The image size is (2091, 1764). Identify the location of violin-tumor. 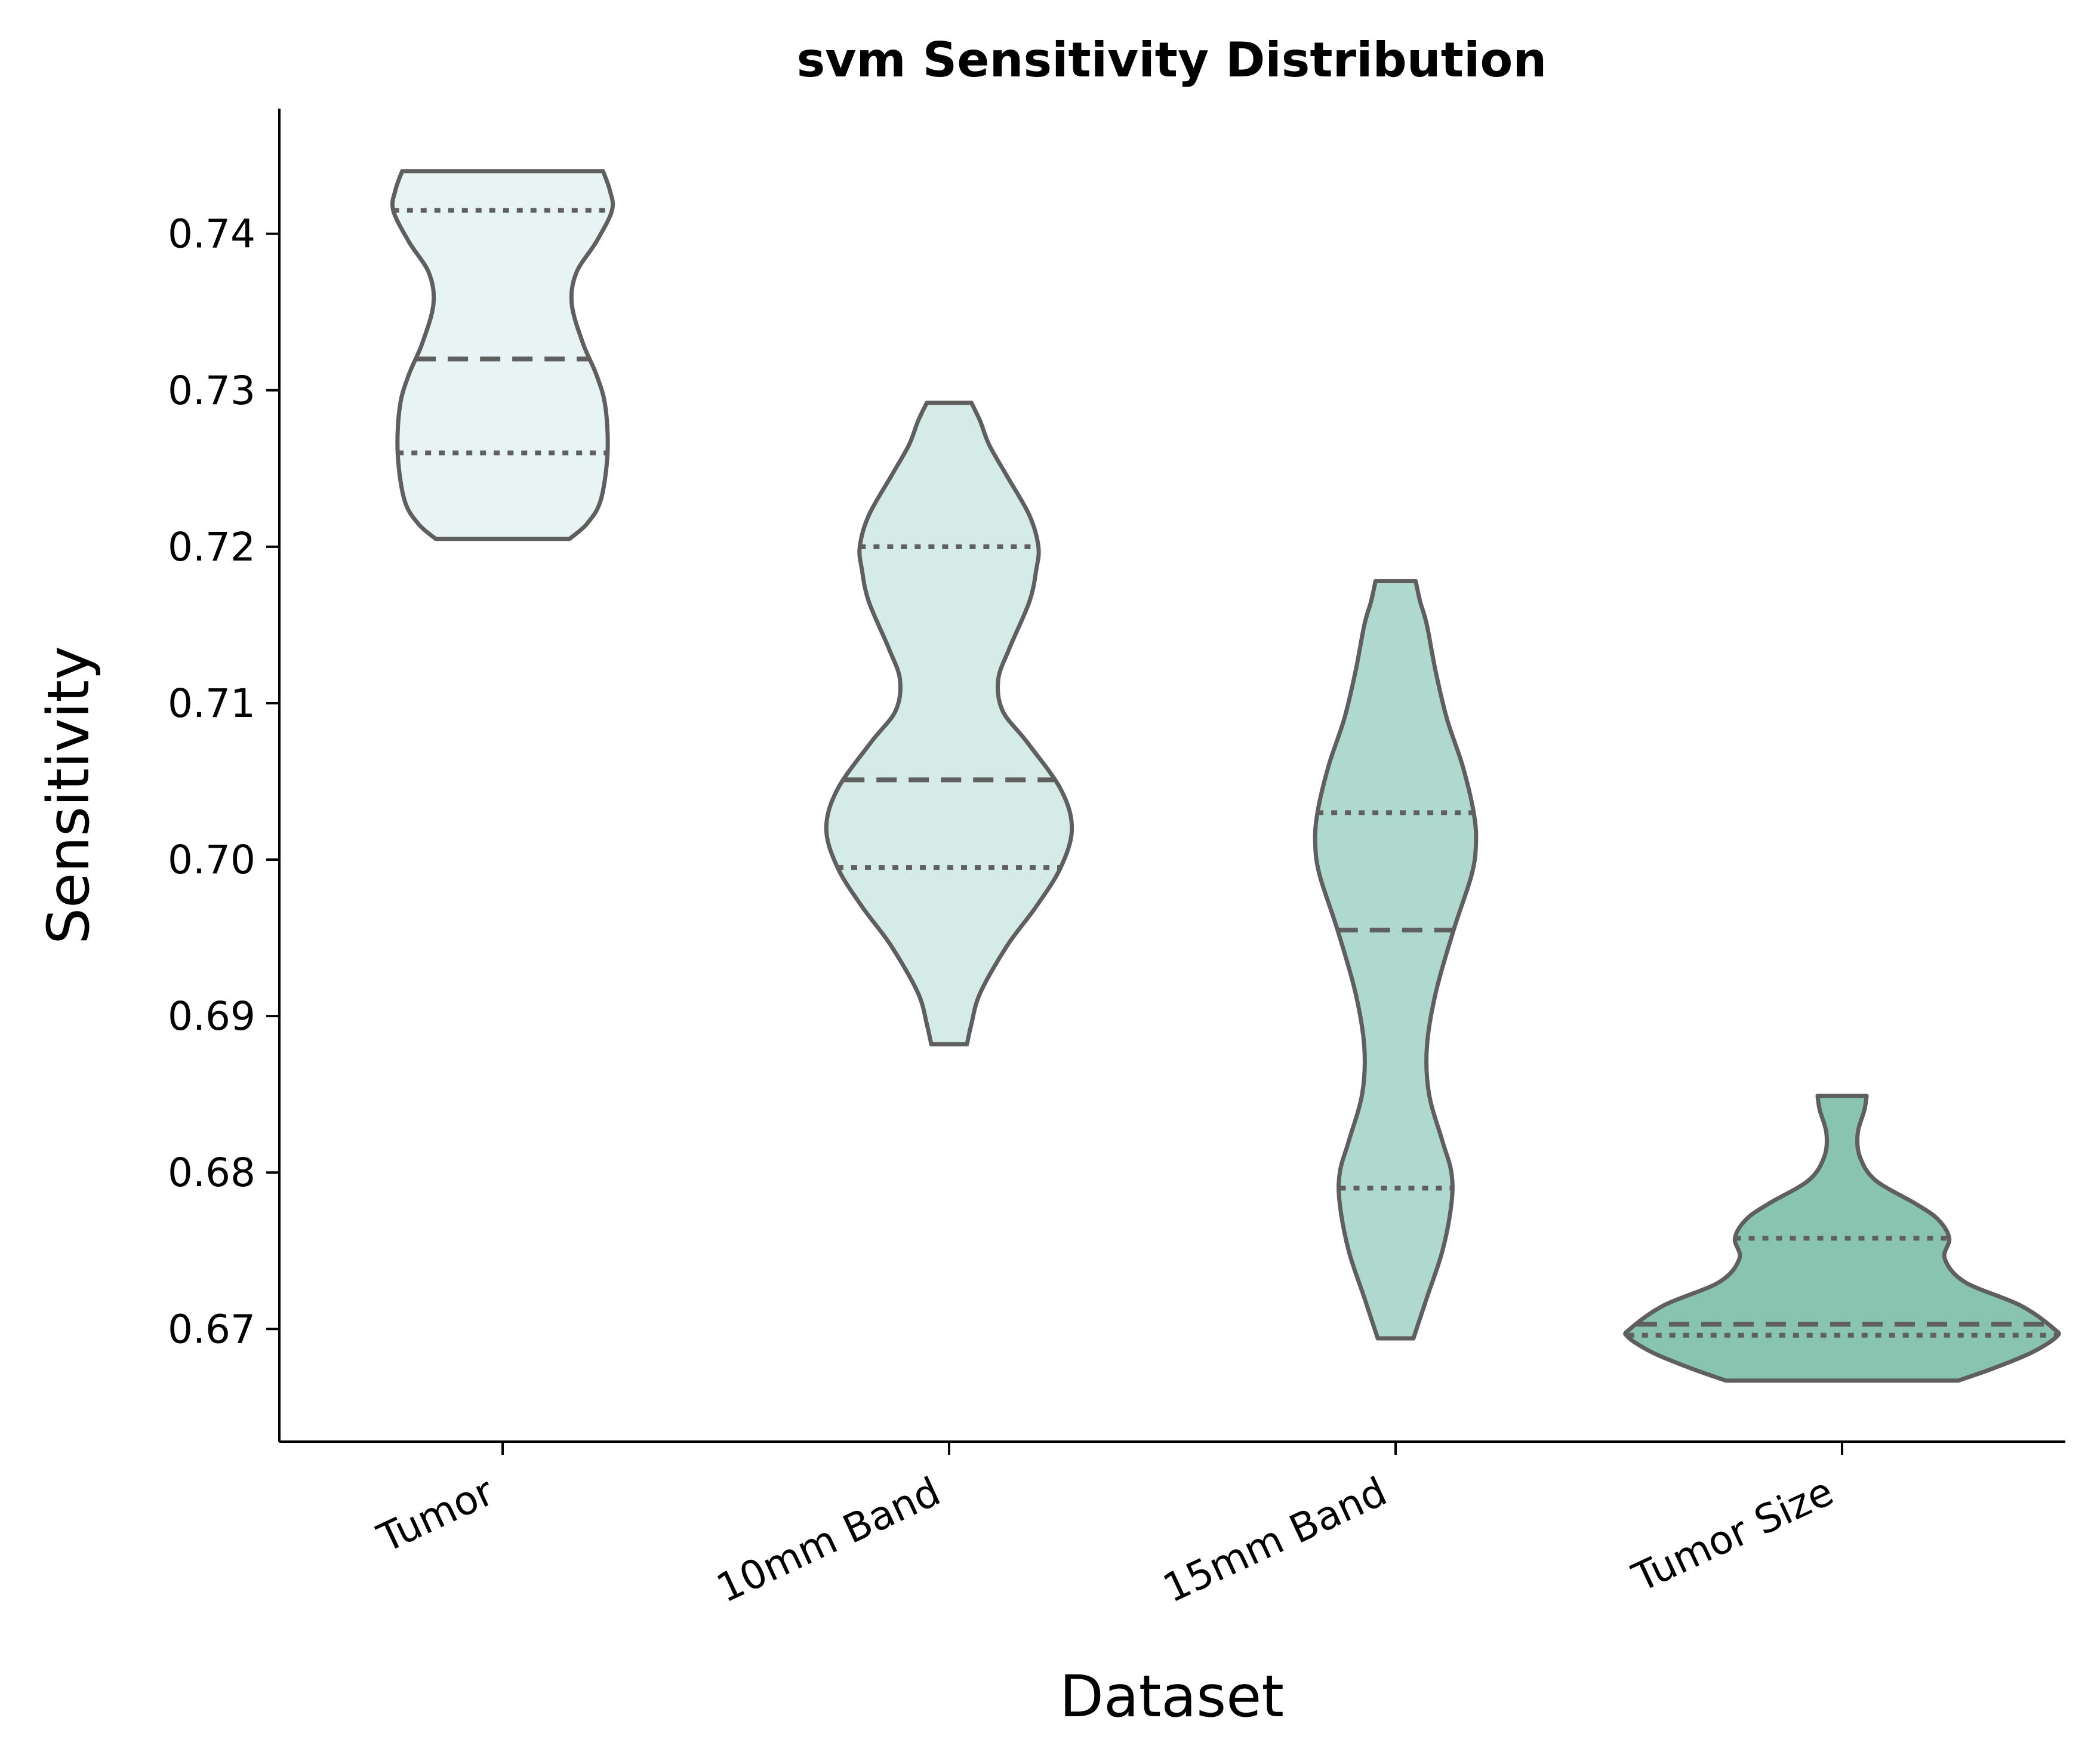
(503, 355).